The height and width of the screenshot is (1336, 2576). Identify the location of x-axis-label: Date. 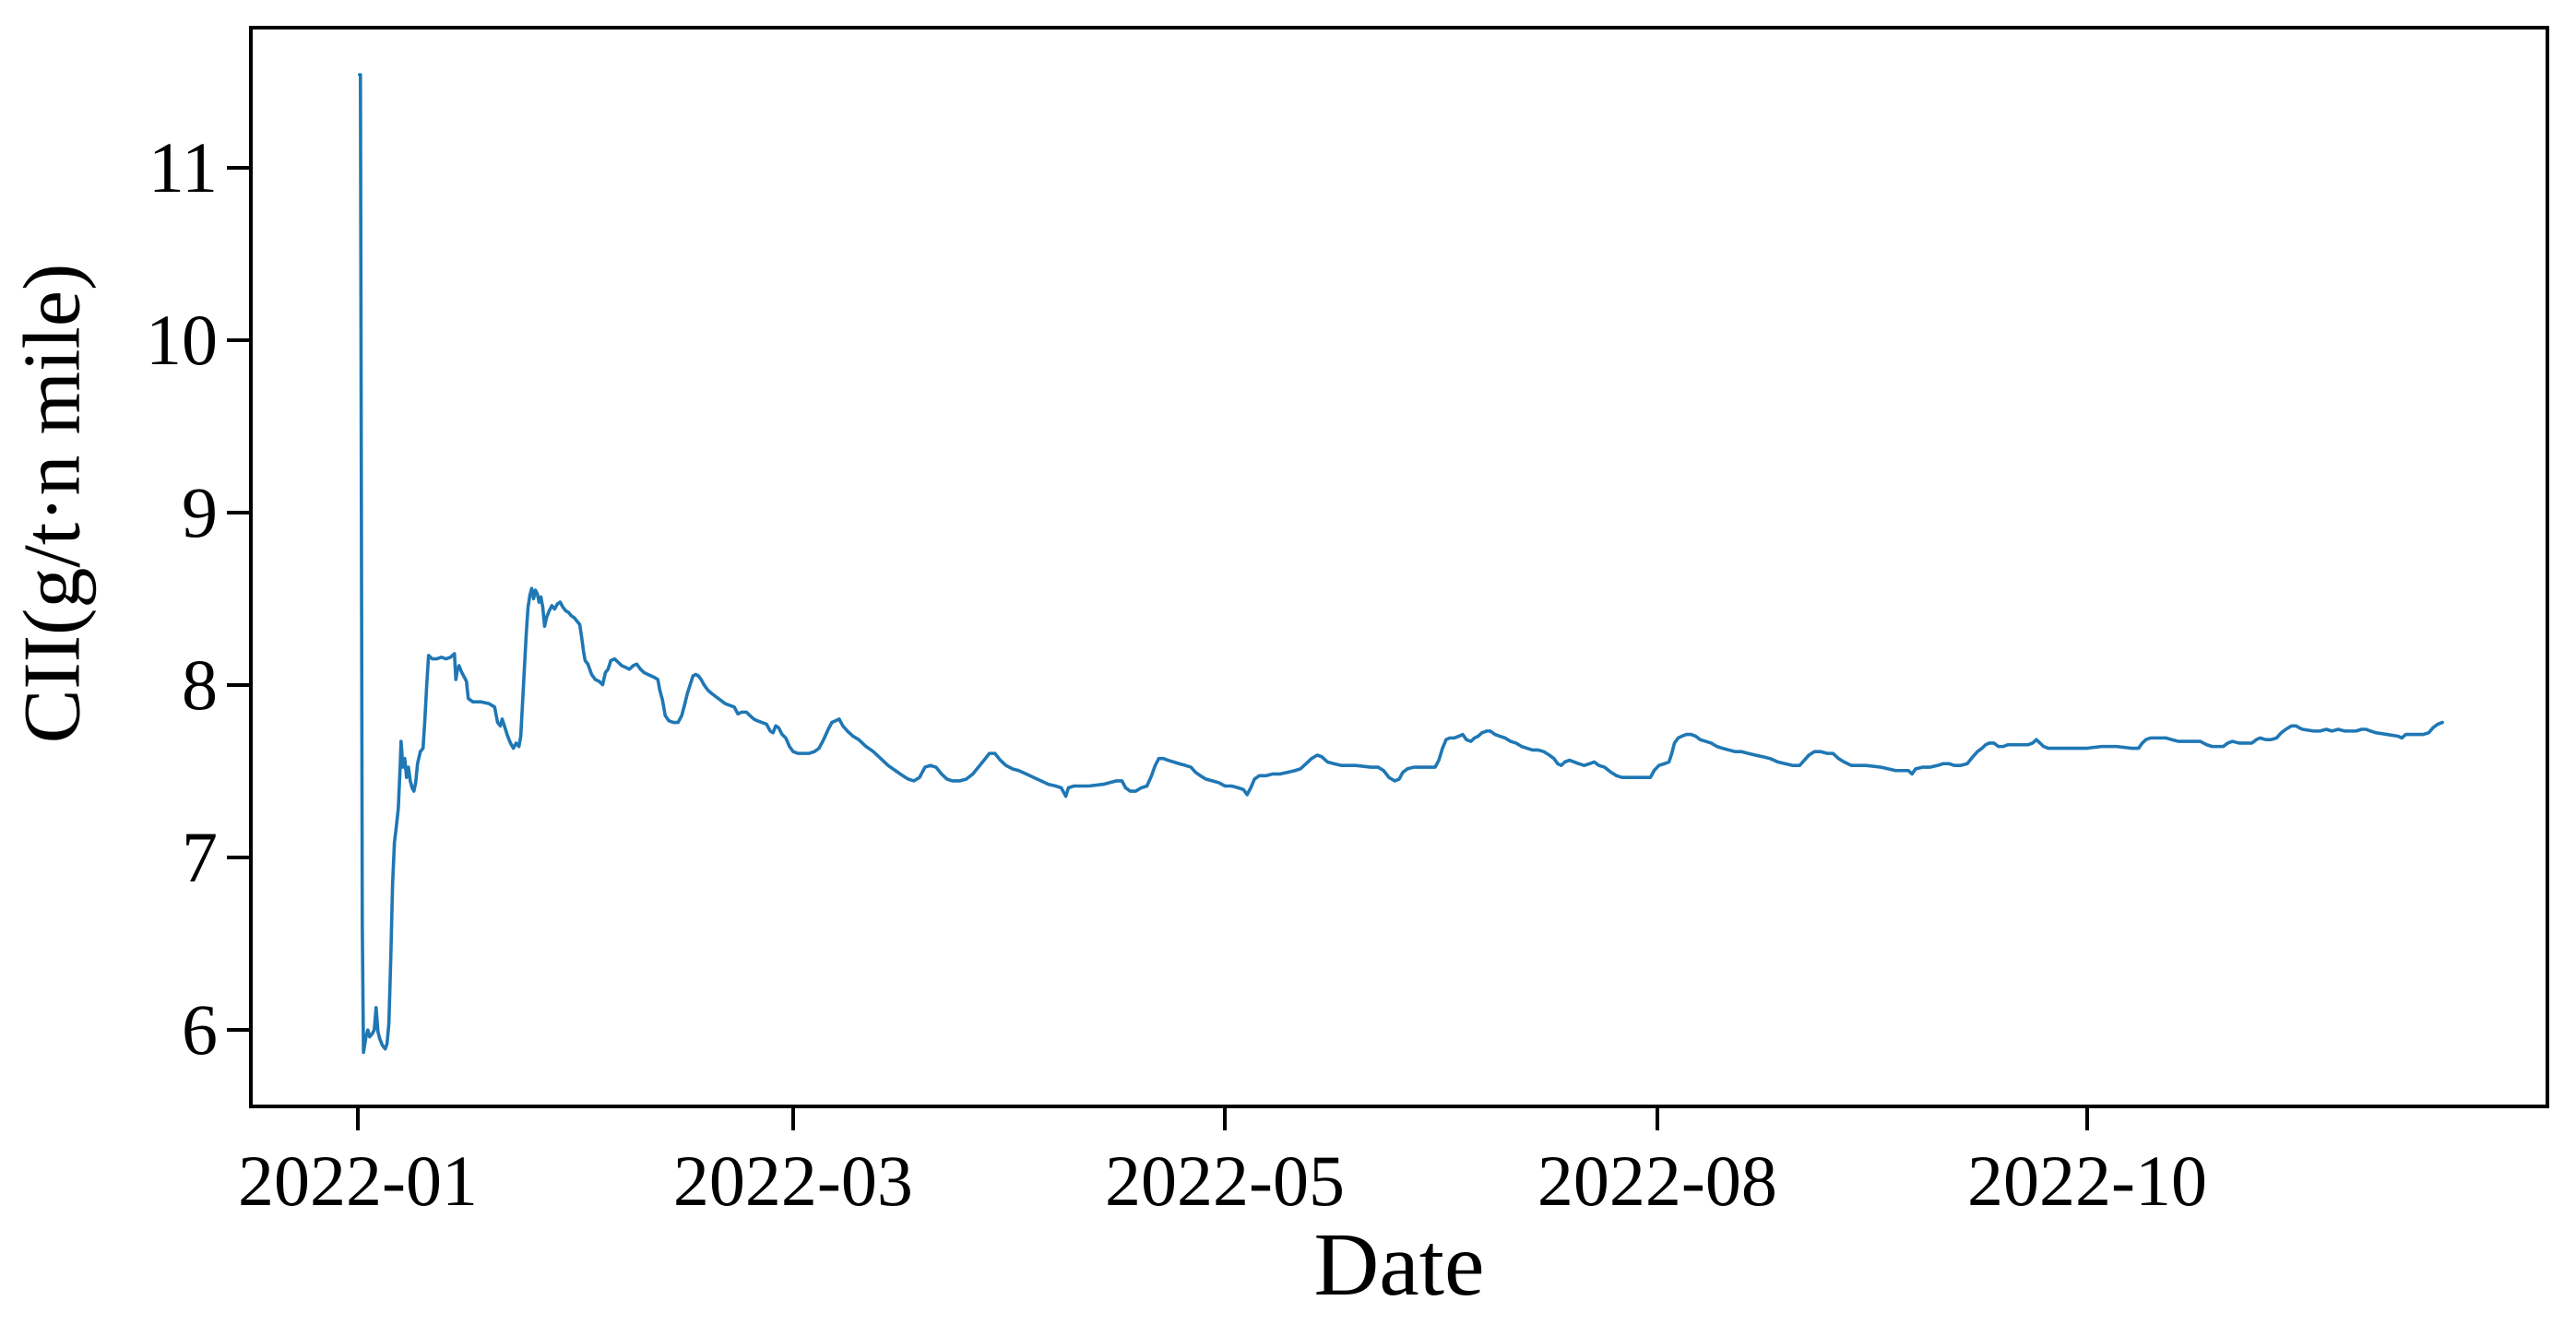
(1399, 1265).